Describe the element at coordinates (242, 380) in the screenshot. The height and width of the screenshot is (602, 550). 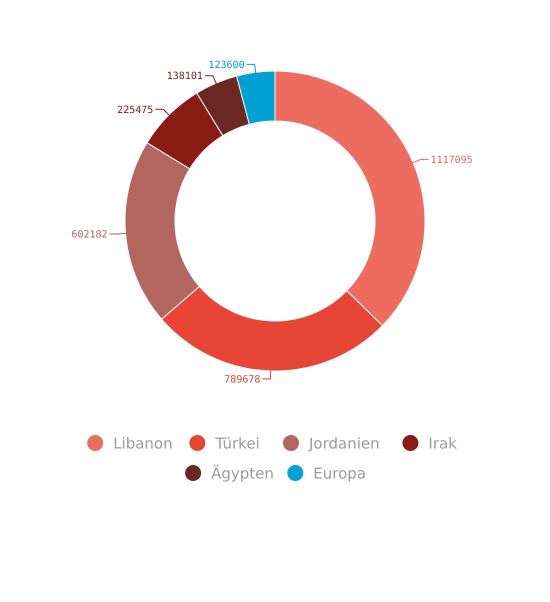
I see `data-label: 789678` at that location.